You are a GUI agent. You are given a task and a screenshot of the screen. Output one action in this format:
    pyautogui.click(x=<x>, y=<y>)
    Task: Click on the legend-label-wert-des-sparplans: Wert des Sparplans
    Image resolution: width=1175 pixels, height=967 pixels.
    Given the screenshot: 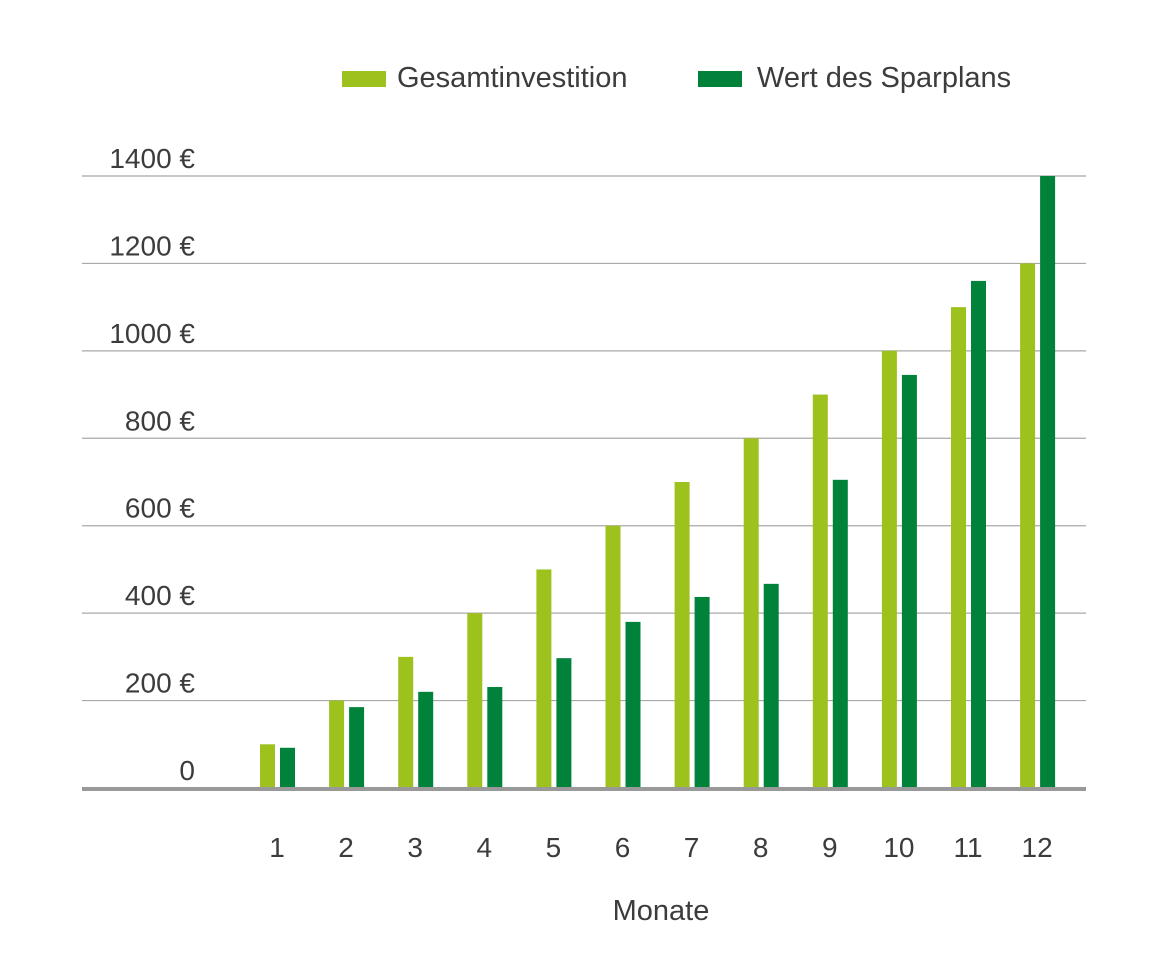 What is the action you would take?
    pyautogui.click(x=884, y=78)
    